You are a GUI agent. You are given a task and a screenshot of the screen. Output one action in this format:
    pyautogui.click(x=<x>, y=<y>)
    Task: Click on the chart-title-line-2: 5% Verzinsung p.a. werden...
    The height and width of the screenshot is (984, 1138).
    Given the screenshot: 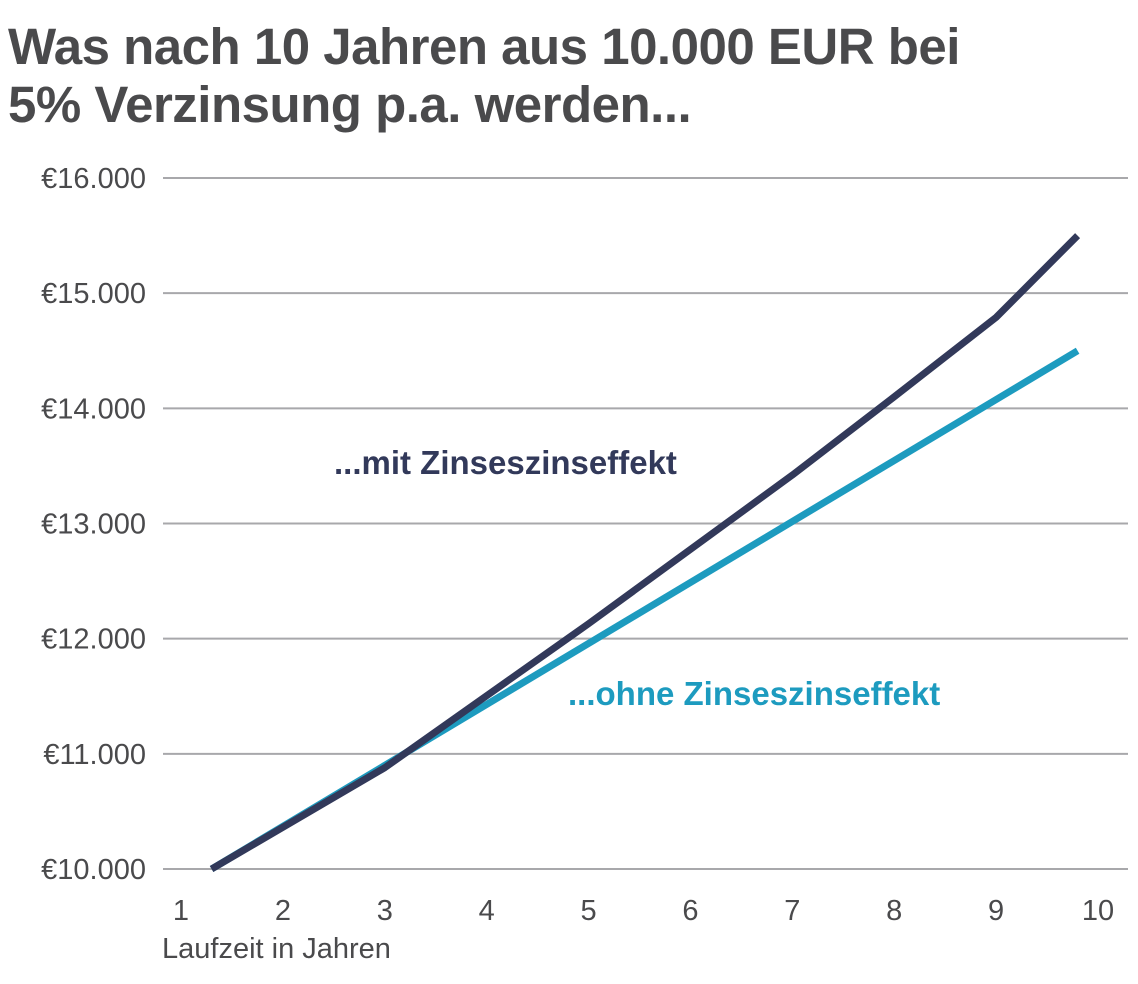 What is the action you would take?
    pyautogui.click(x=350, y=104)
    